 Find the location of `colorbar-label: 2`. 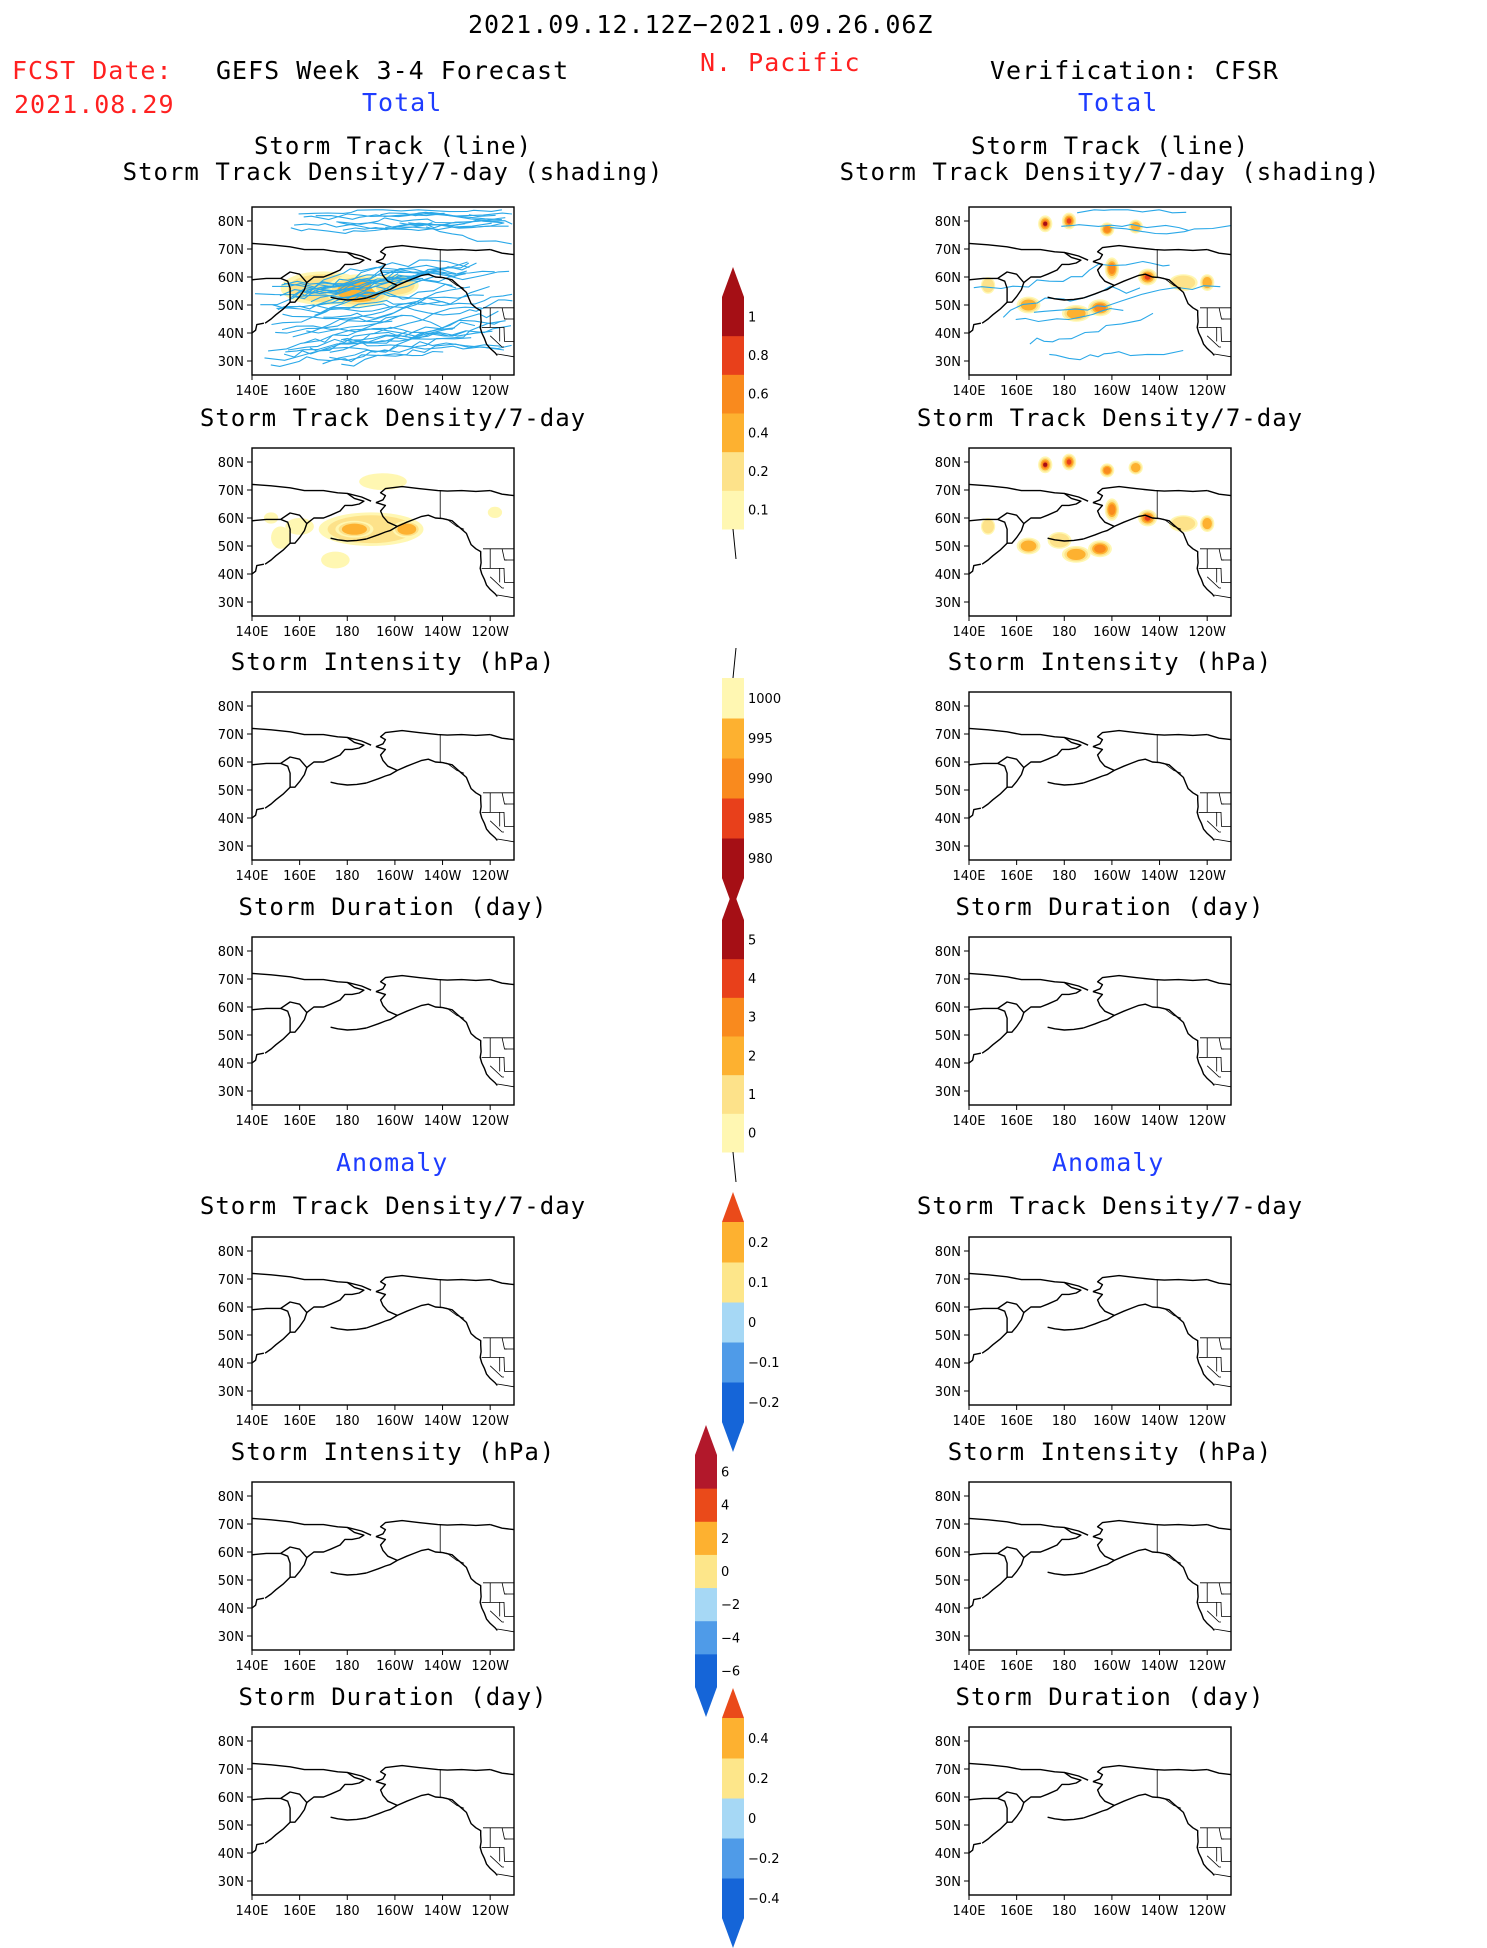

colorbar-label: 2 is located at coordinates (752, 1056).